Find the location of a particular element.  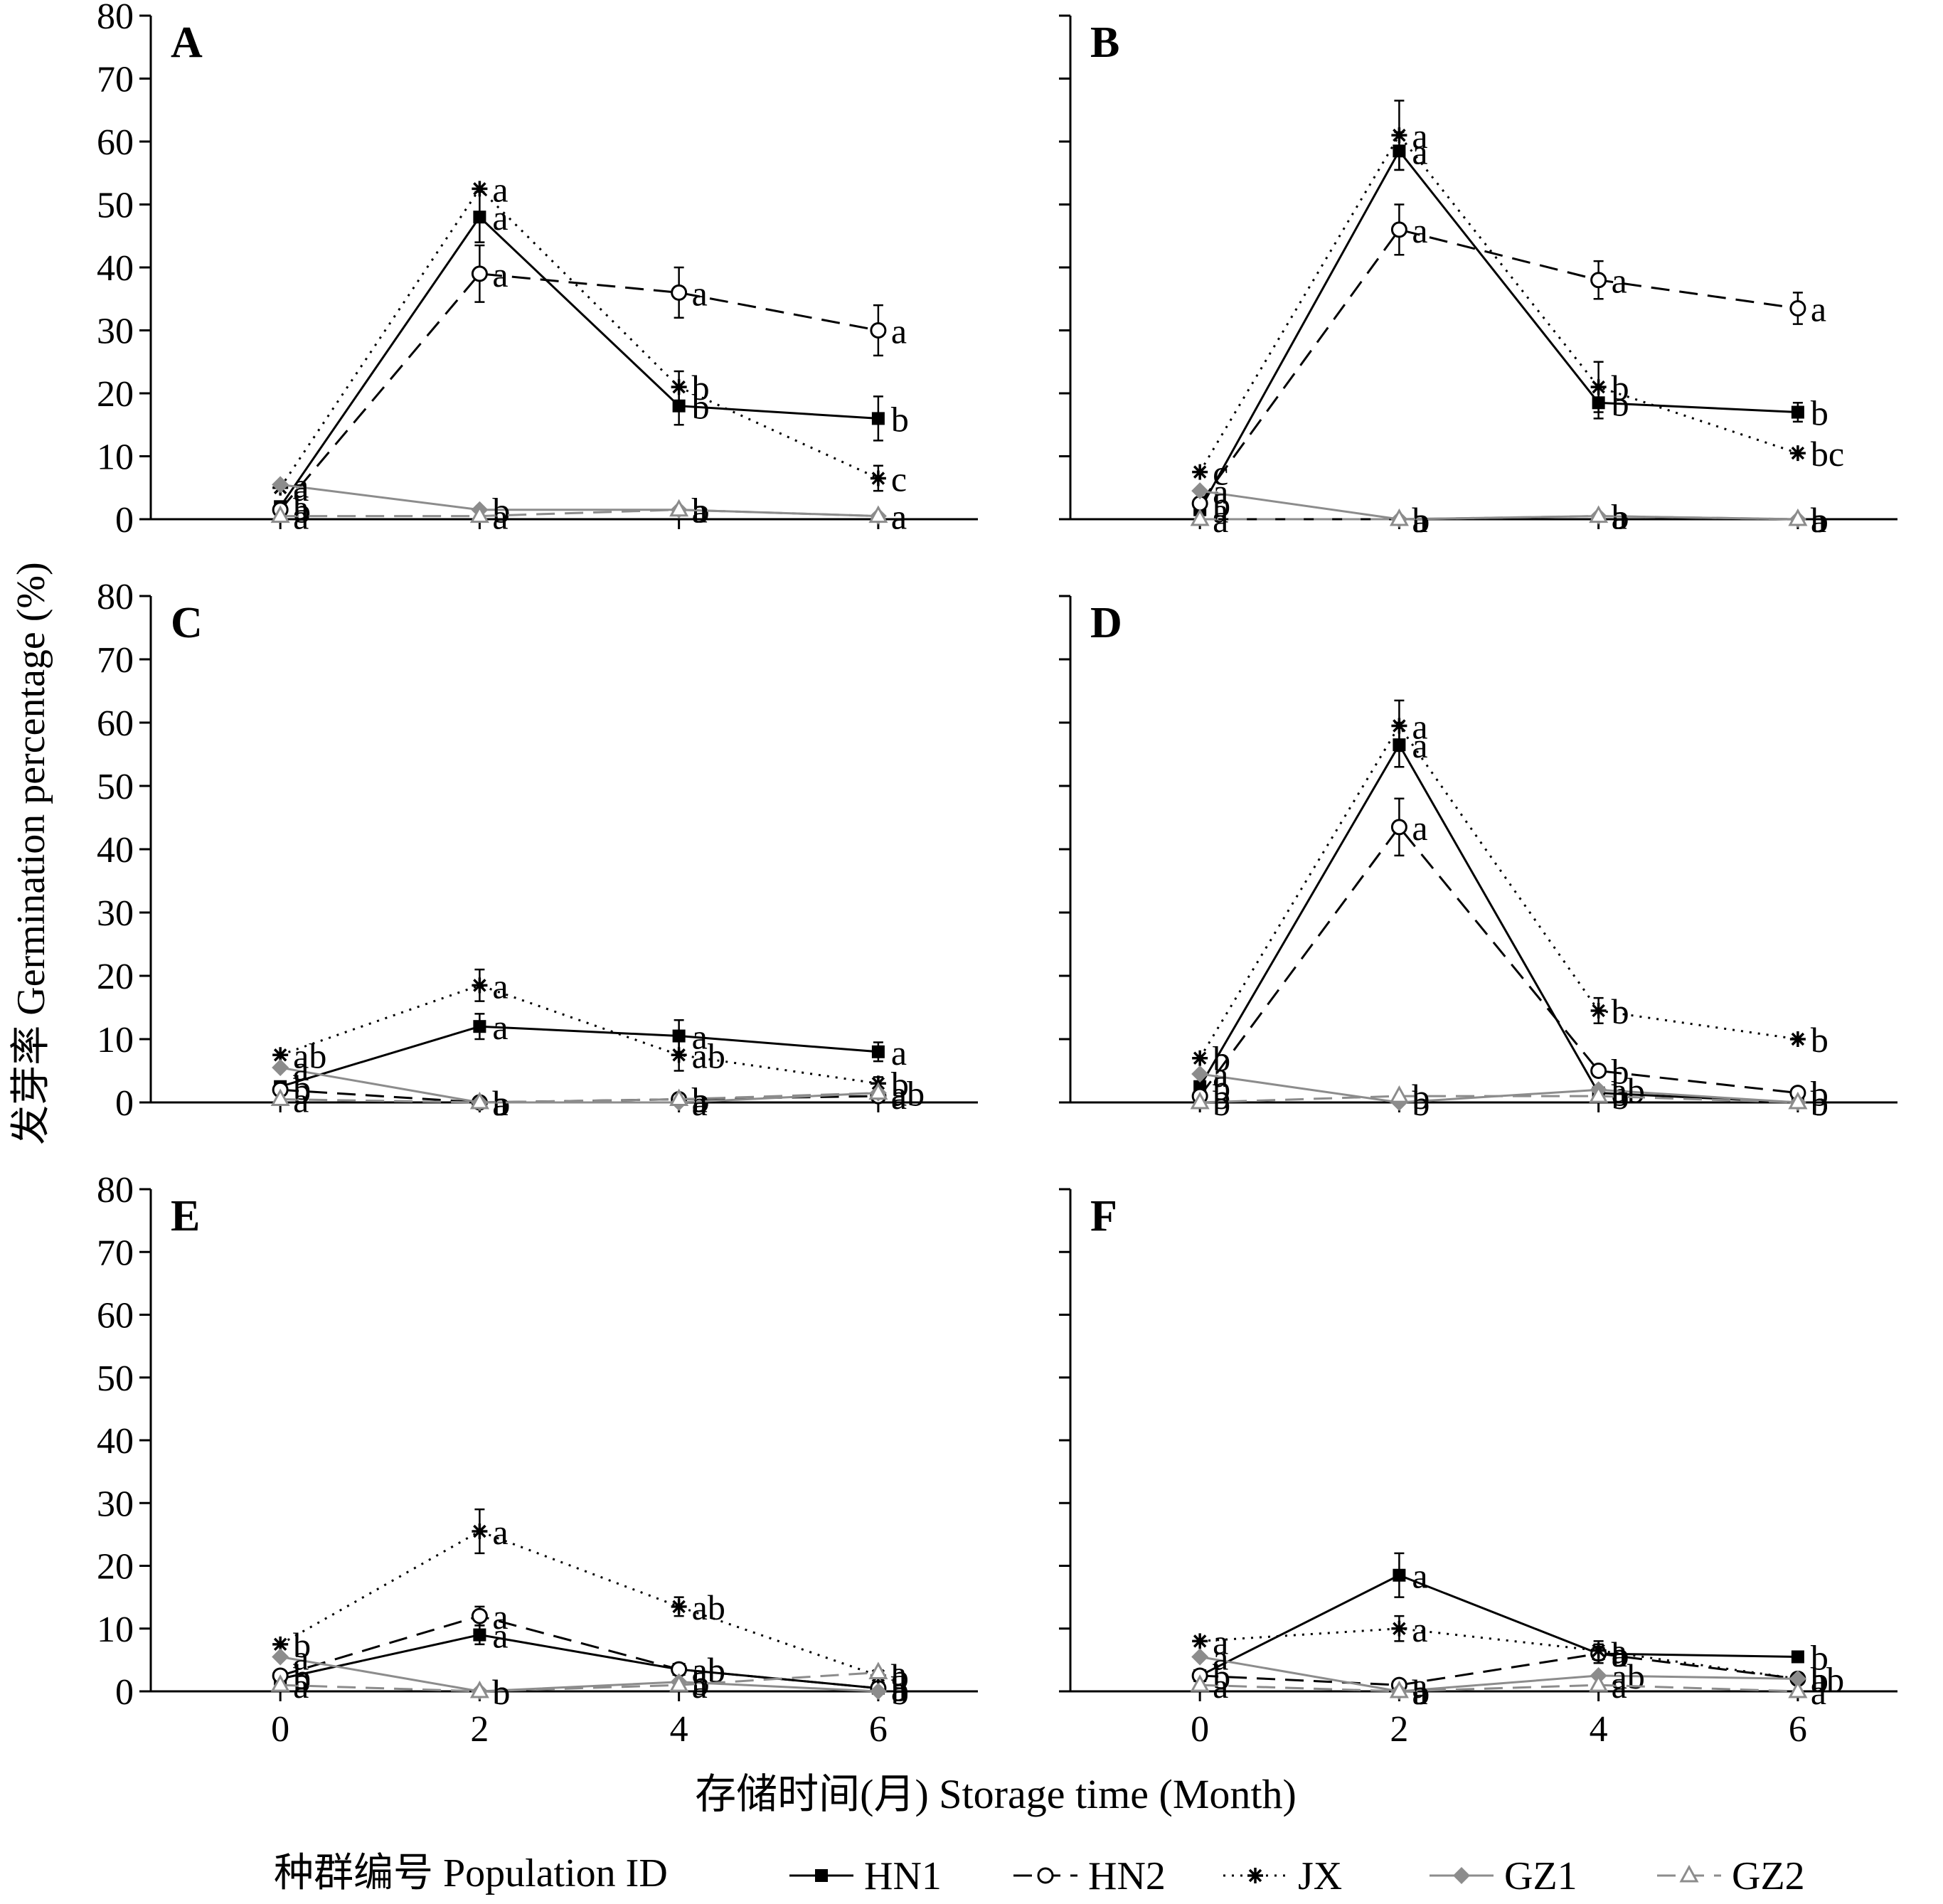

legend-label: GZ2 is located at coordinates (1768, 1876).